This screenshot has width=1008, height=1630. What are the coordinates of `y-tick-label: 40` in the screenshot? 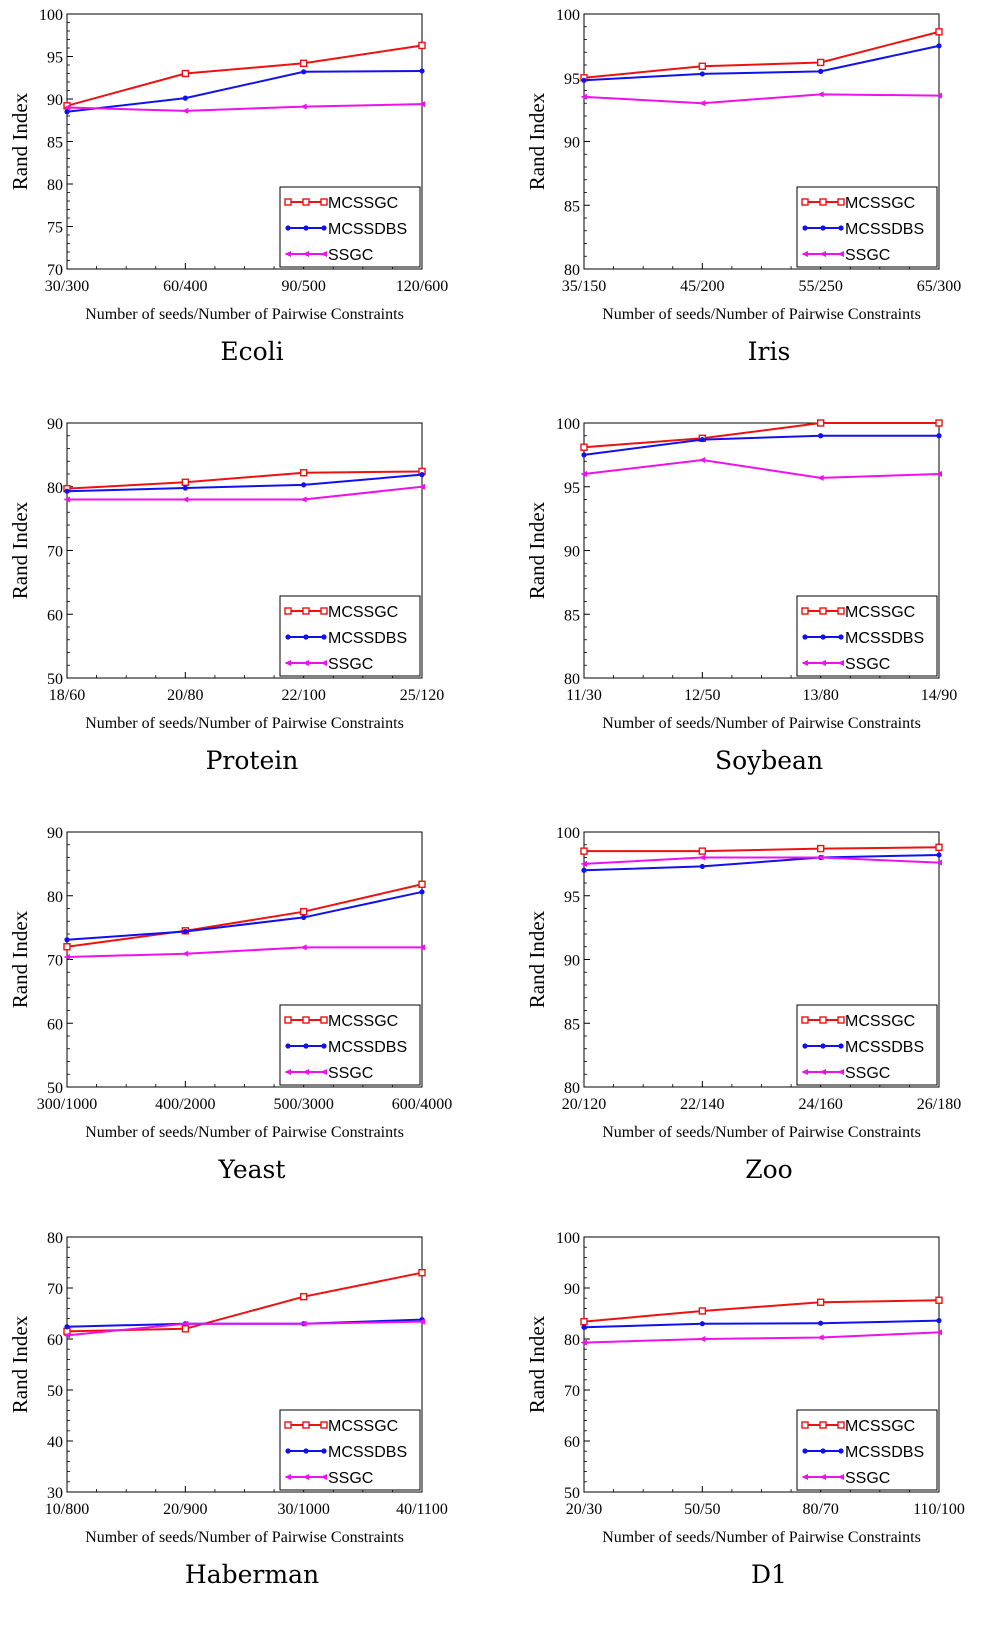 It's located at (55, 1442).